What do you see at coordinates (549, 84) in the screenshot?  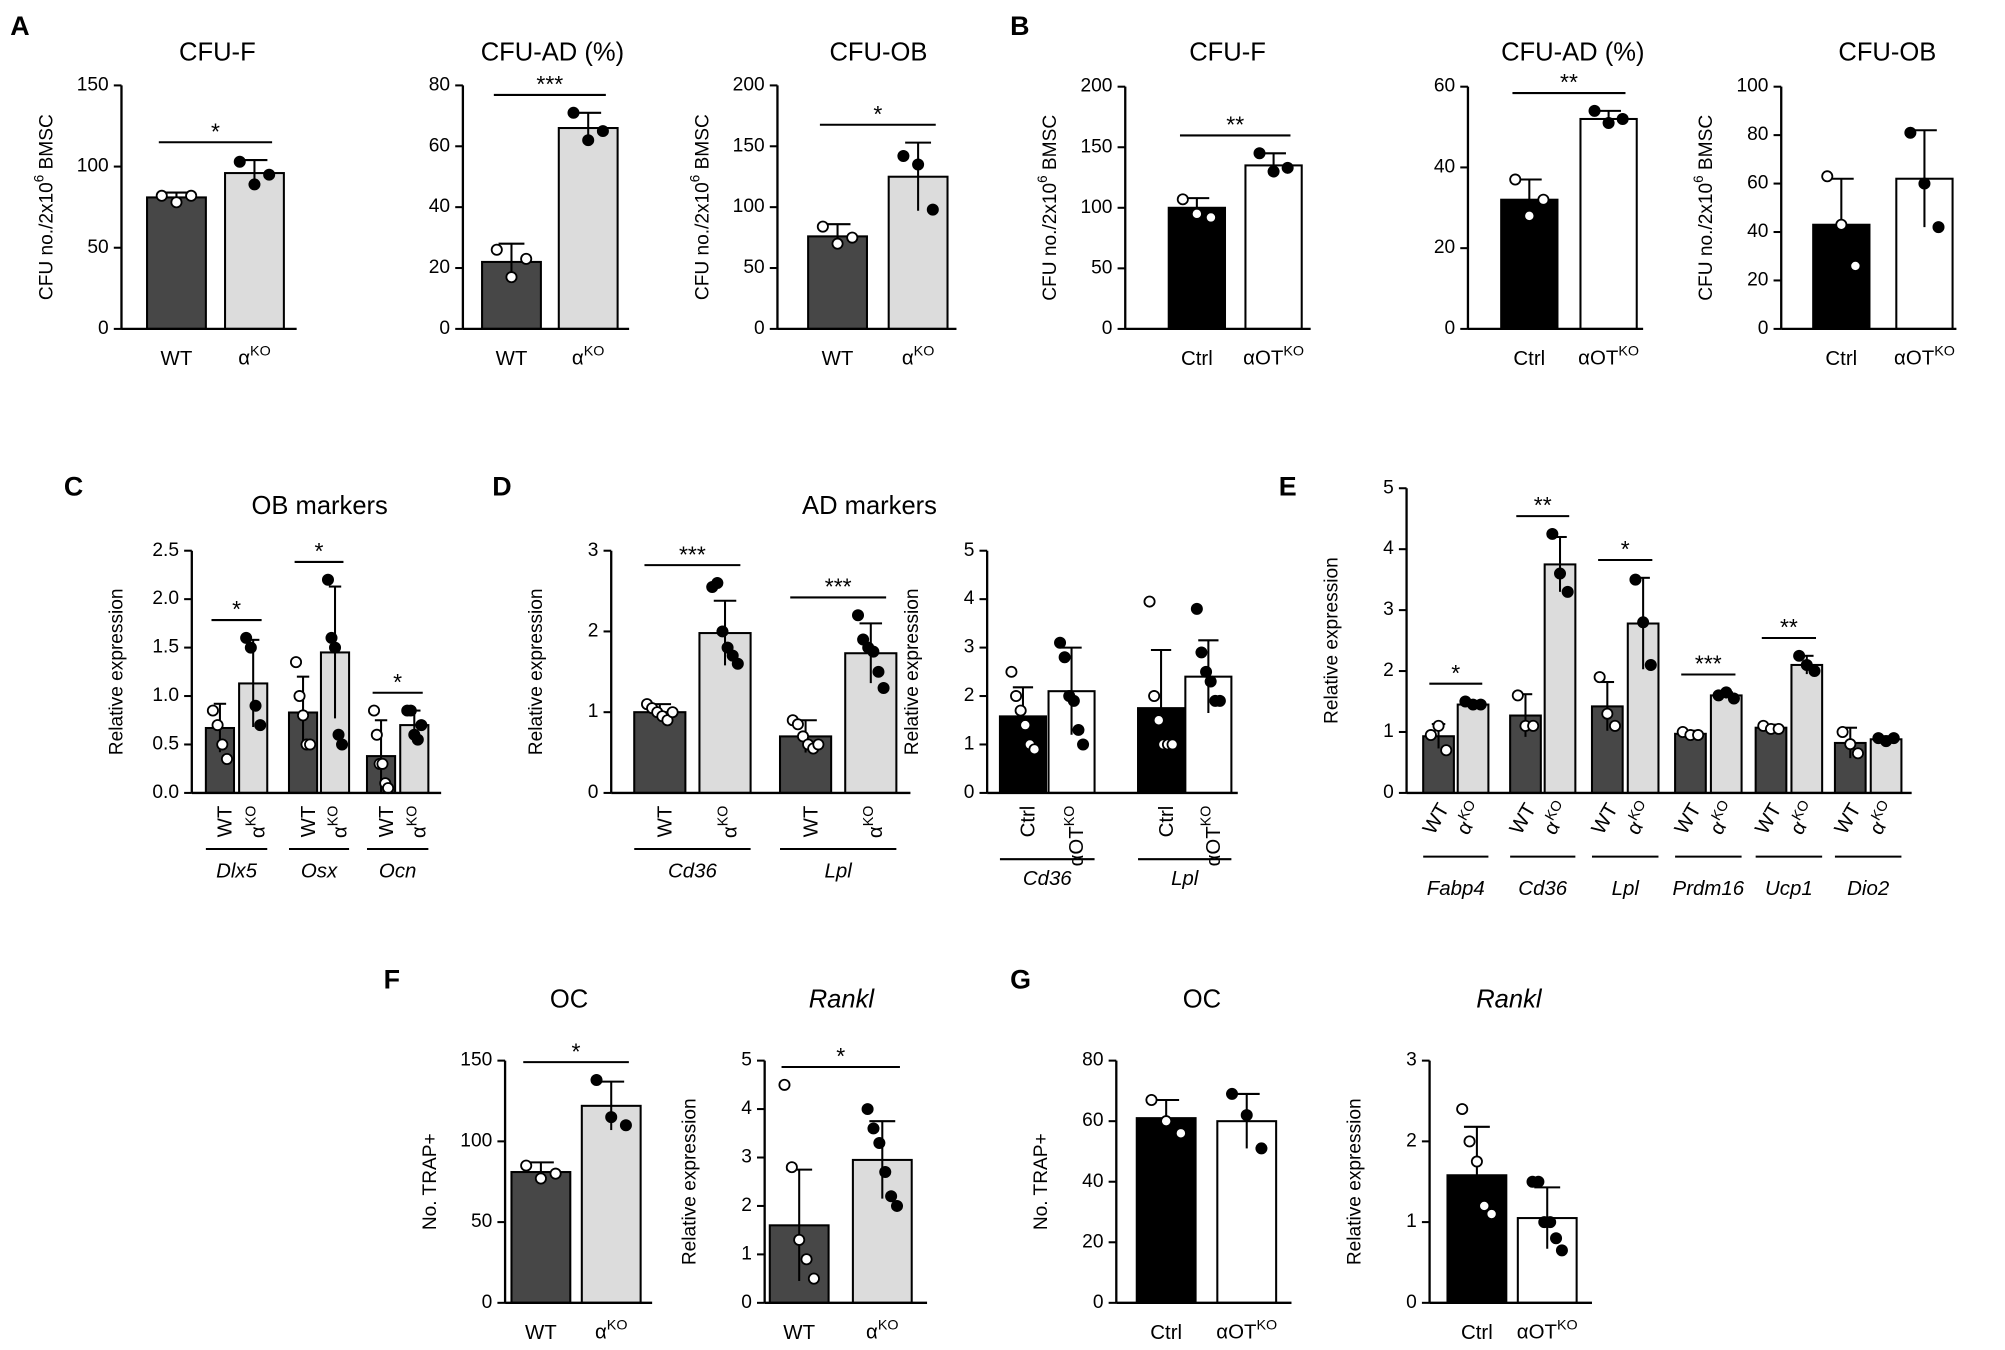 I see `significance-label: ***` at bounding box center [549, 84].